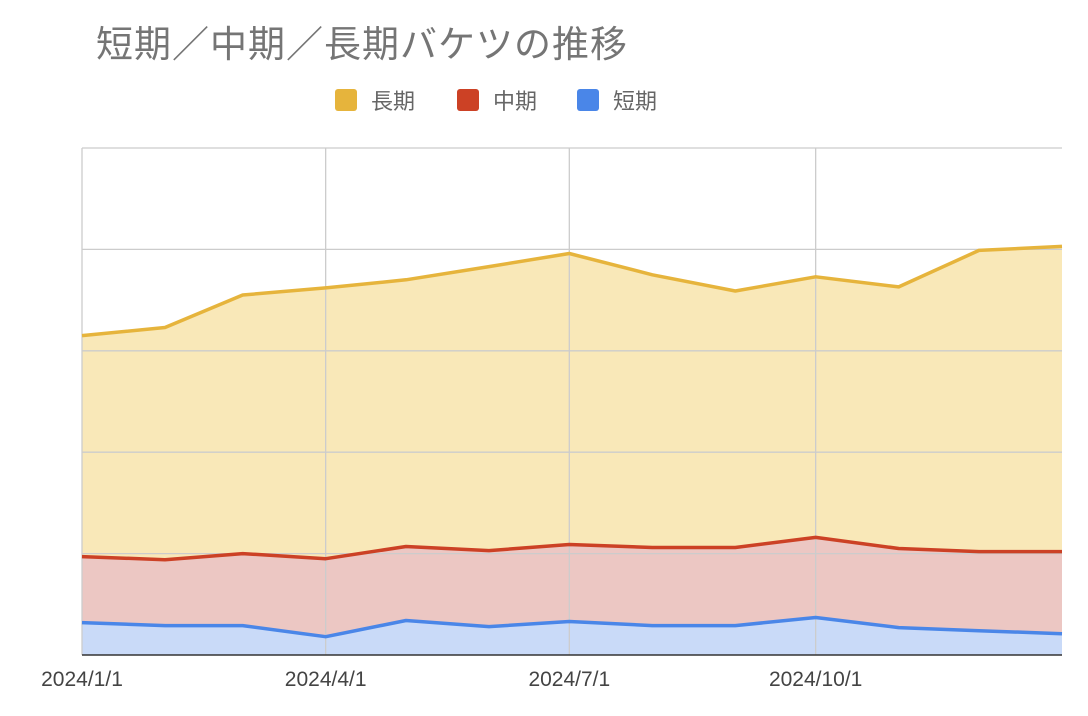  What do you see at coordinates (569, 679) in the screenshot?
I see `x-tick-label-2: 2024/7/1` at bounding box center [569, 679].